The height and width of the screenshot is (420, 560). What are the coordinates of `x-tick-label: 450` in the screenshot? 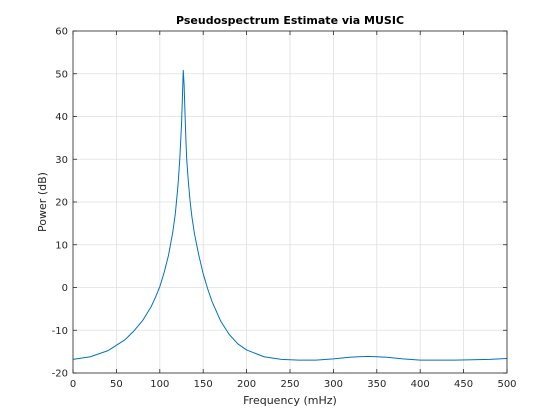 It's located at (463, 384).